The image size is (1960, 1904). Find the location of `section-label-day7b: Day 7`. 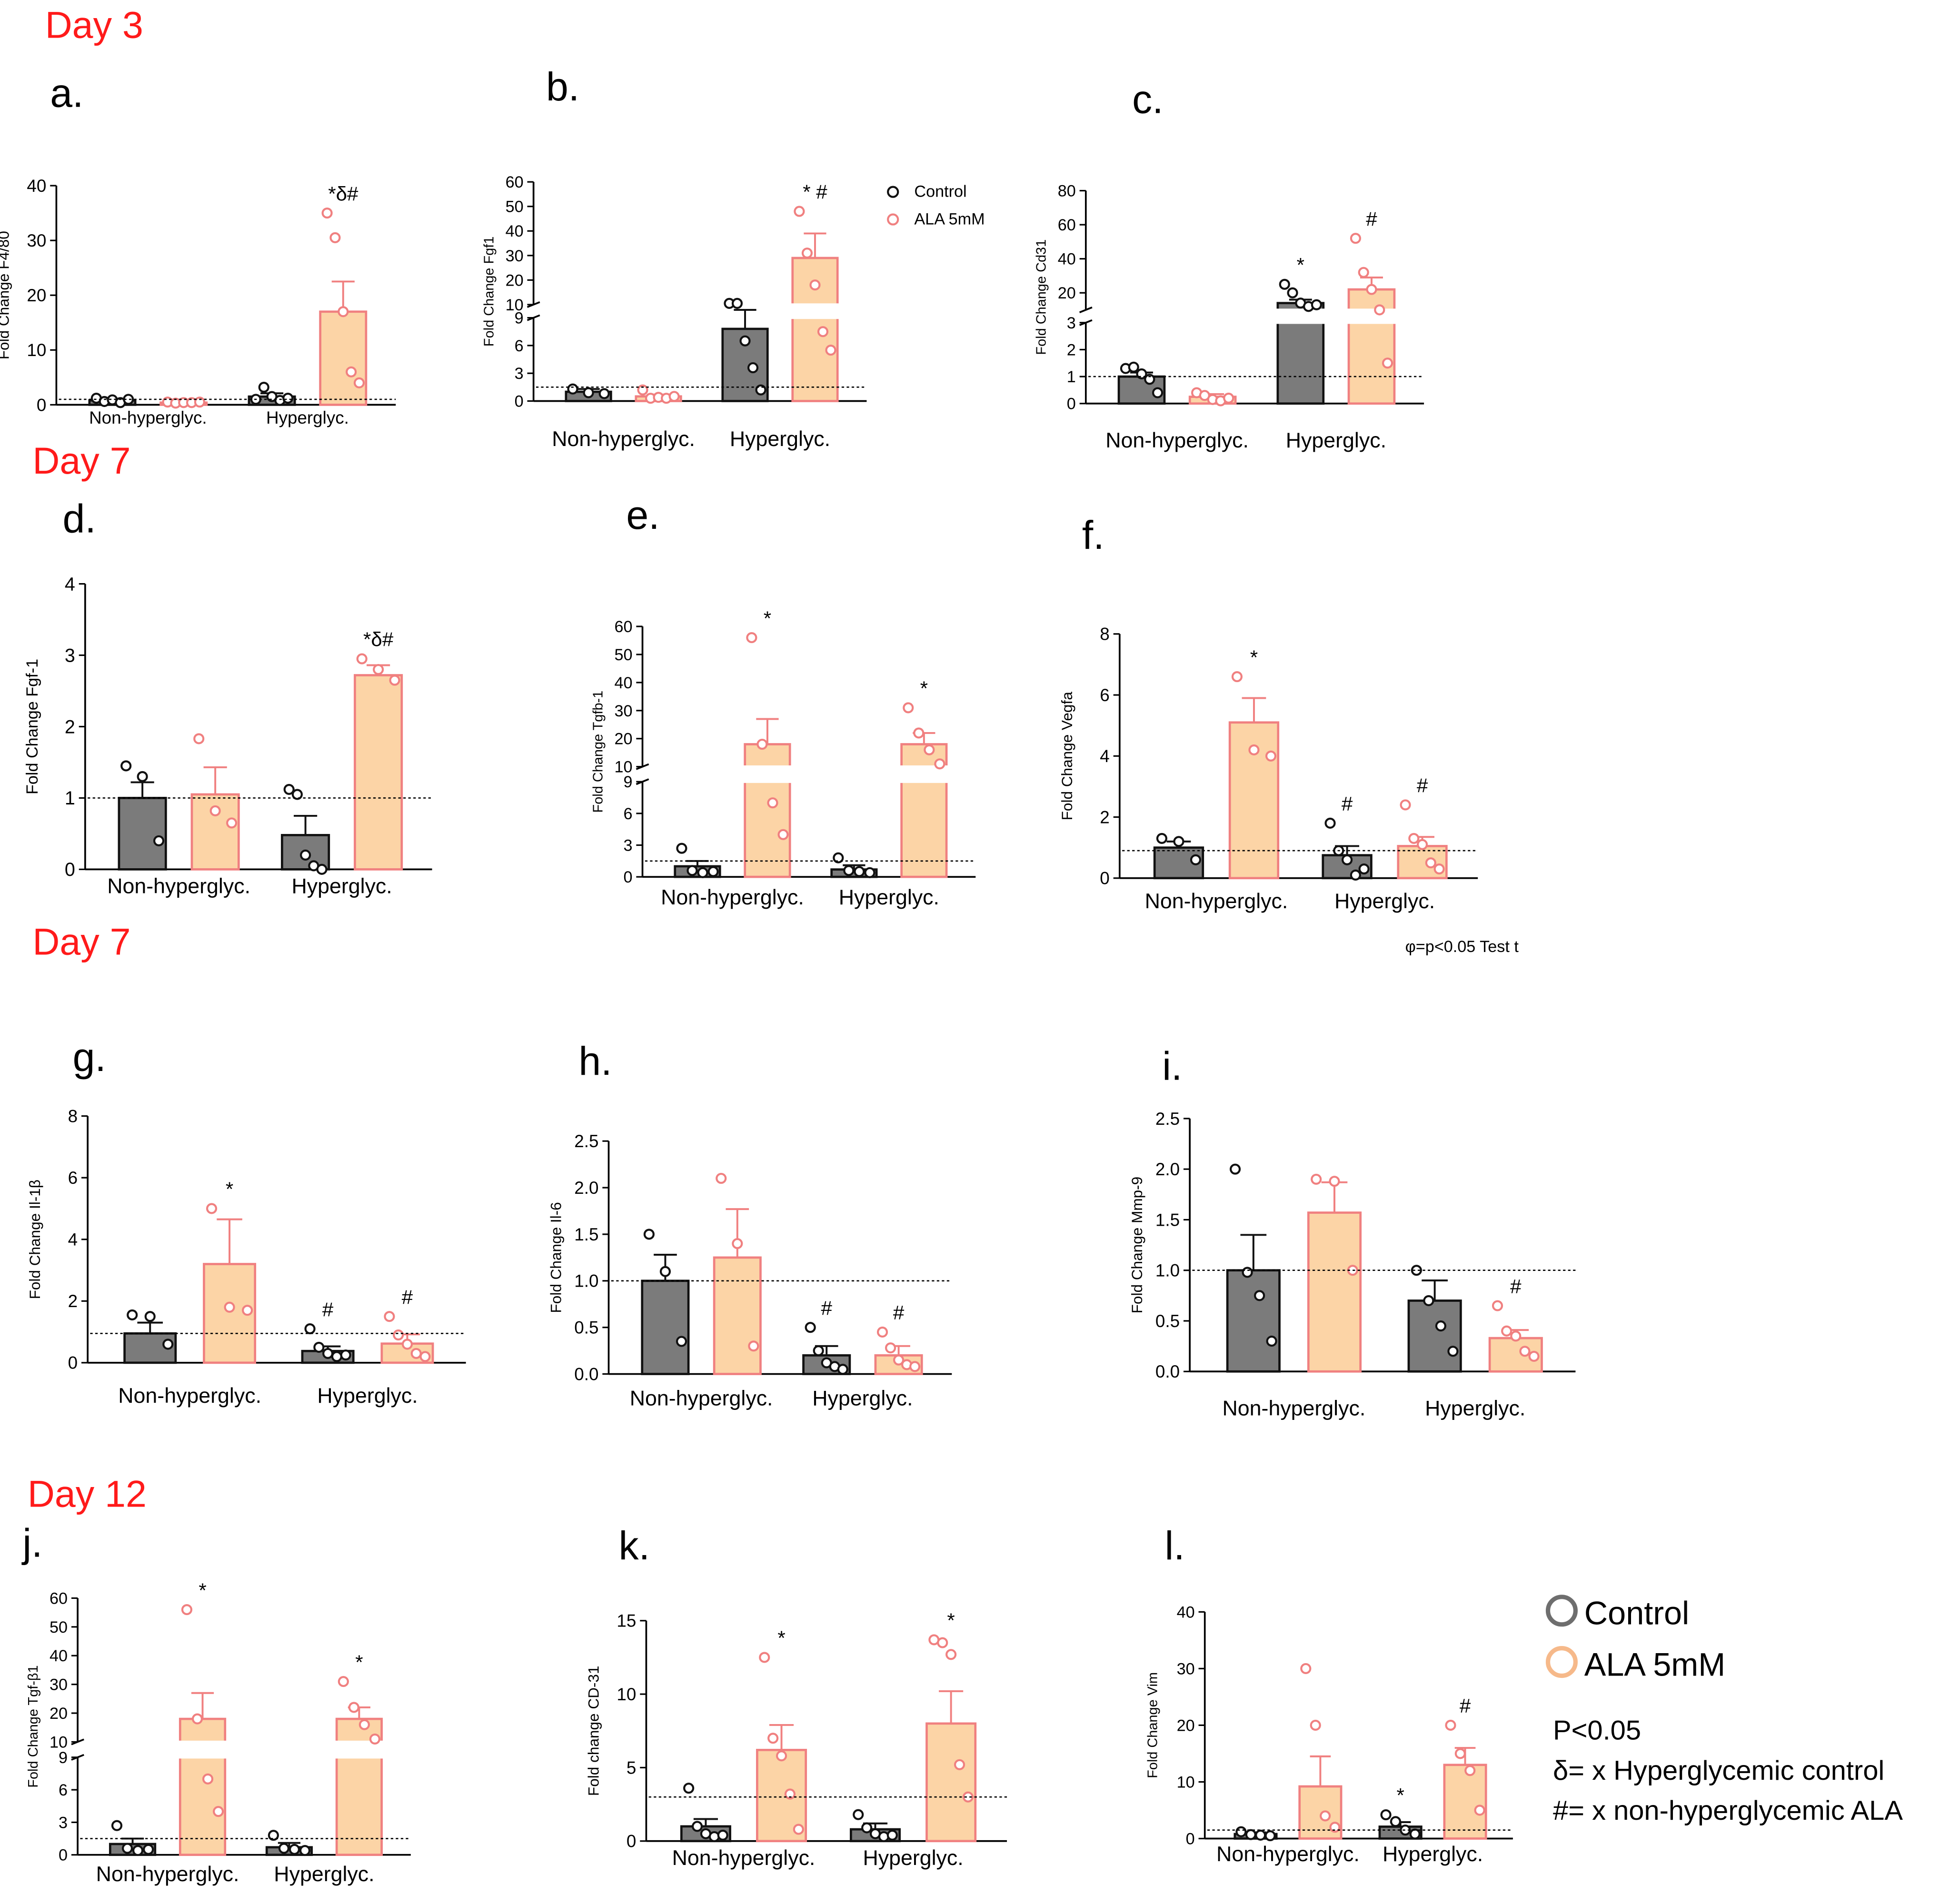

section-label-day7b: Day 7 is located at coordinates (81, 941).